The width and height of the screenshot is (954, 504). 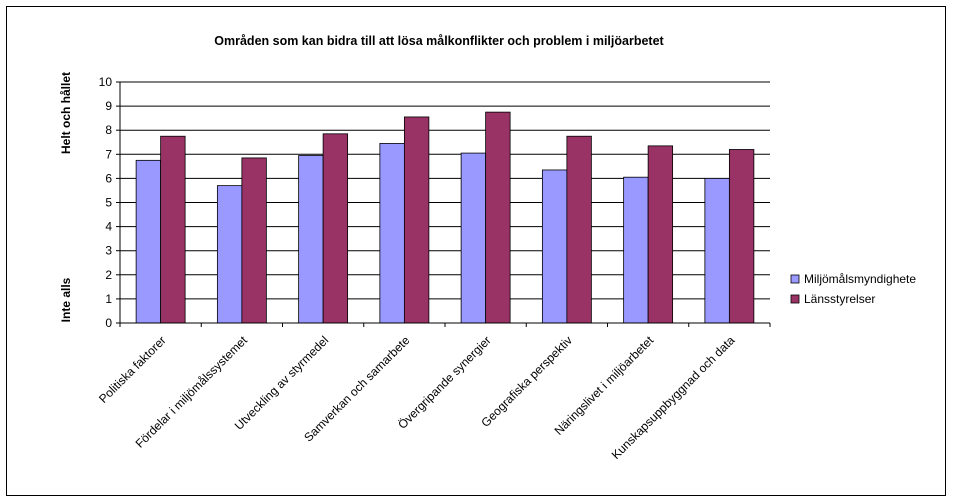 I want to click on x-tick-label: Politiska faktorer, so click(x=132, y=369).